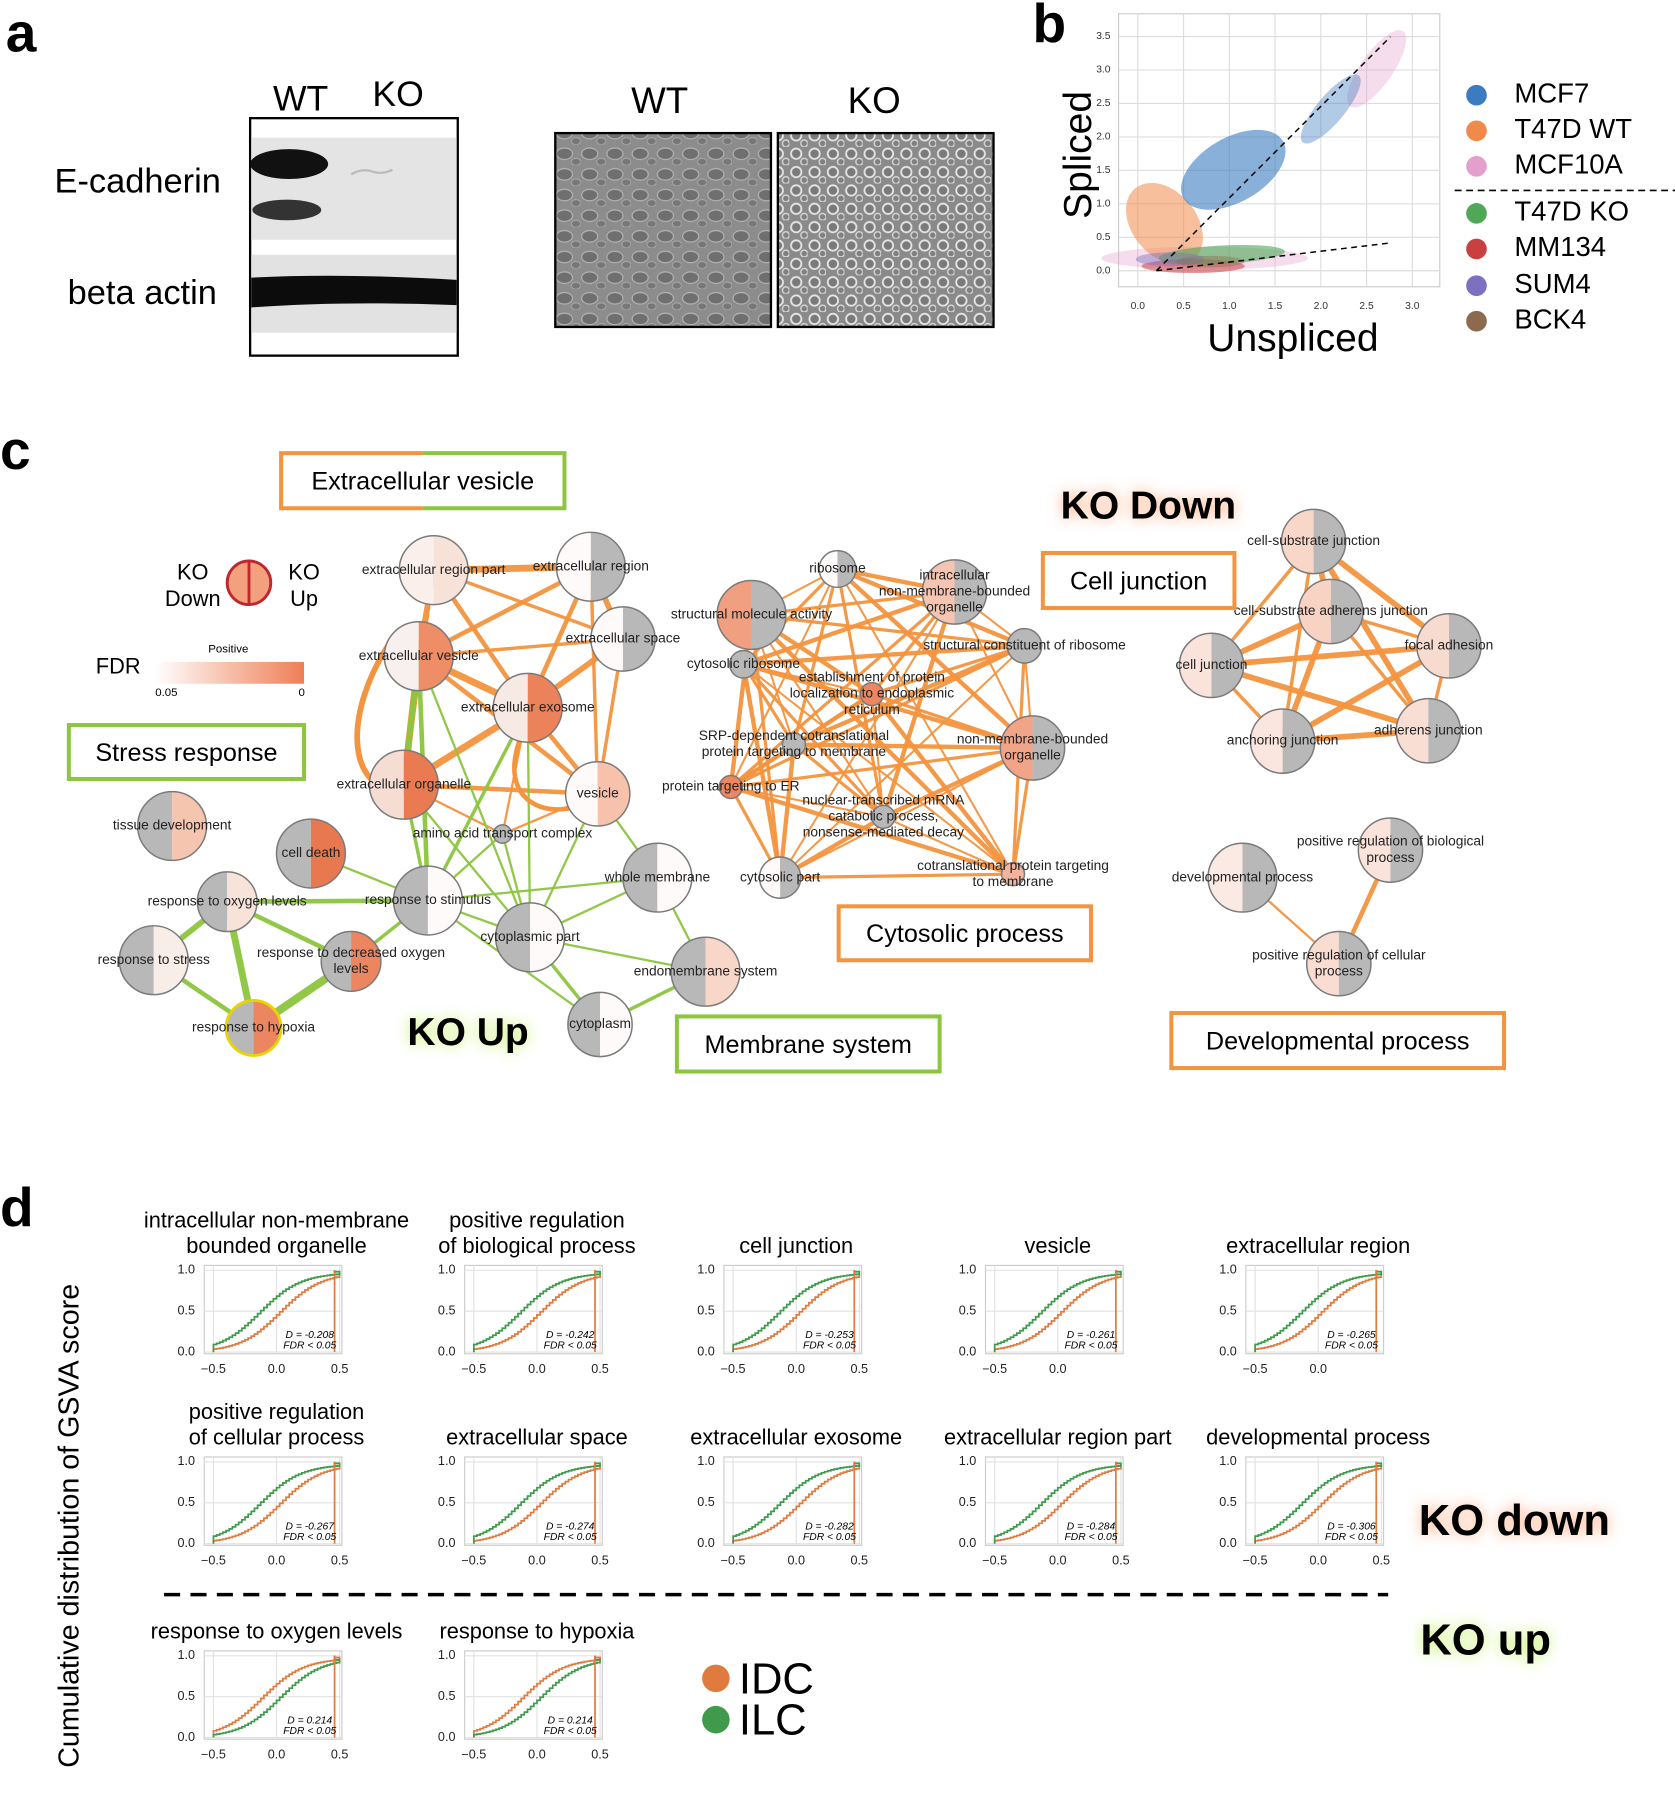 This screenshot has height=1800, width=1675. Describe the element at coordinates (309, 1721) in the screenshot. I see `annotation: D = 0.214` at that location.